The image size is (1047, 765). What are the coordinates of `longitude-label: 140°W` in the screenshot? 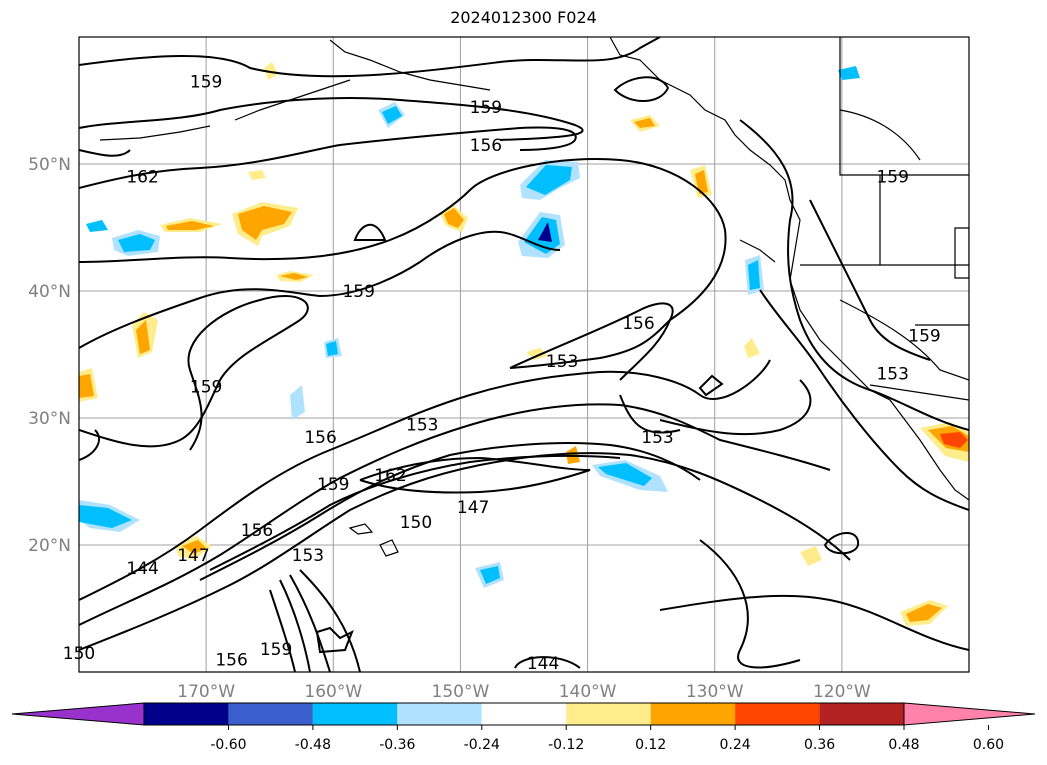 It's located at (588, 692).